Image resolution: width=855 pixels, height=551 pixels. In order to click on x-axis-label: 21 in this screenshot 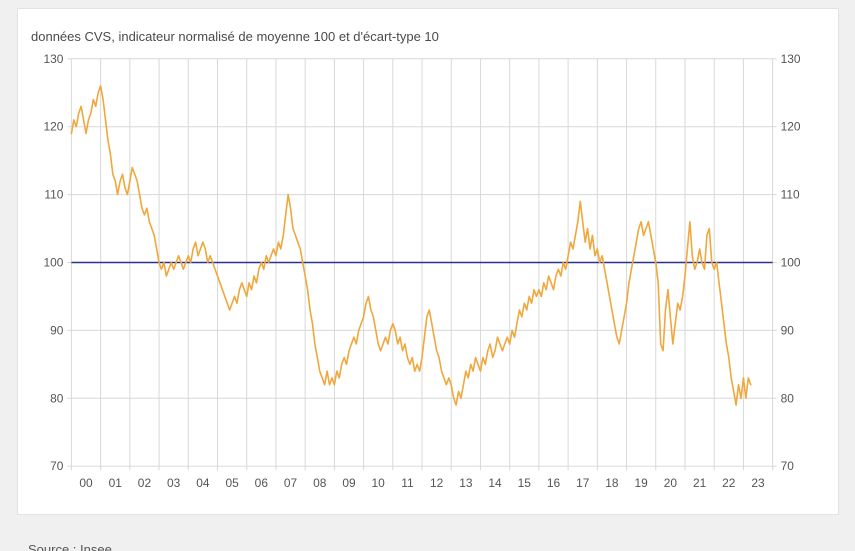, I will do `click(700, 483)`.